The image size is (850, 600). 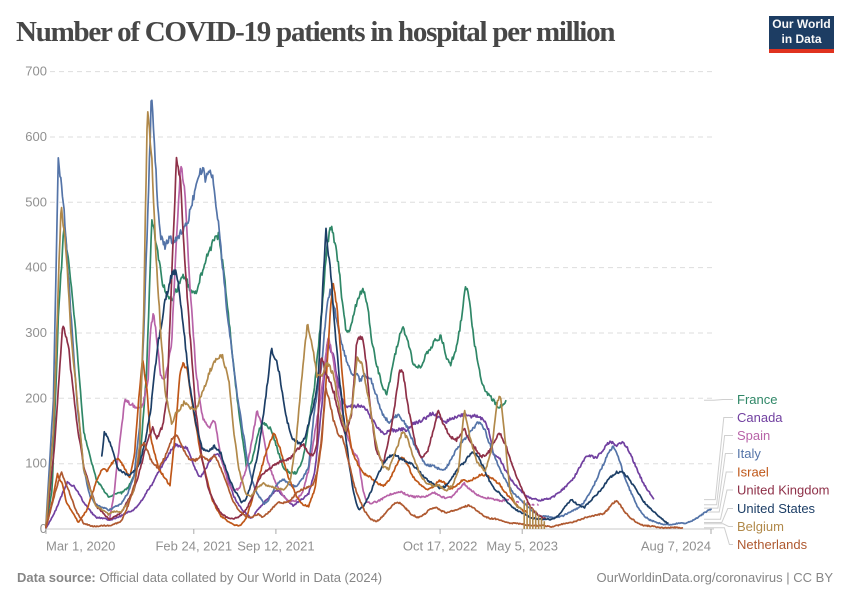 What do you see at coordinates (783, 490) in the screenshot?
I see `svg-text: United Kingdom` at bounding box center [783, 490].